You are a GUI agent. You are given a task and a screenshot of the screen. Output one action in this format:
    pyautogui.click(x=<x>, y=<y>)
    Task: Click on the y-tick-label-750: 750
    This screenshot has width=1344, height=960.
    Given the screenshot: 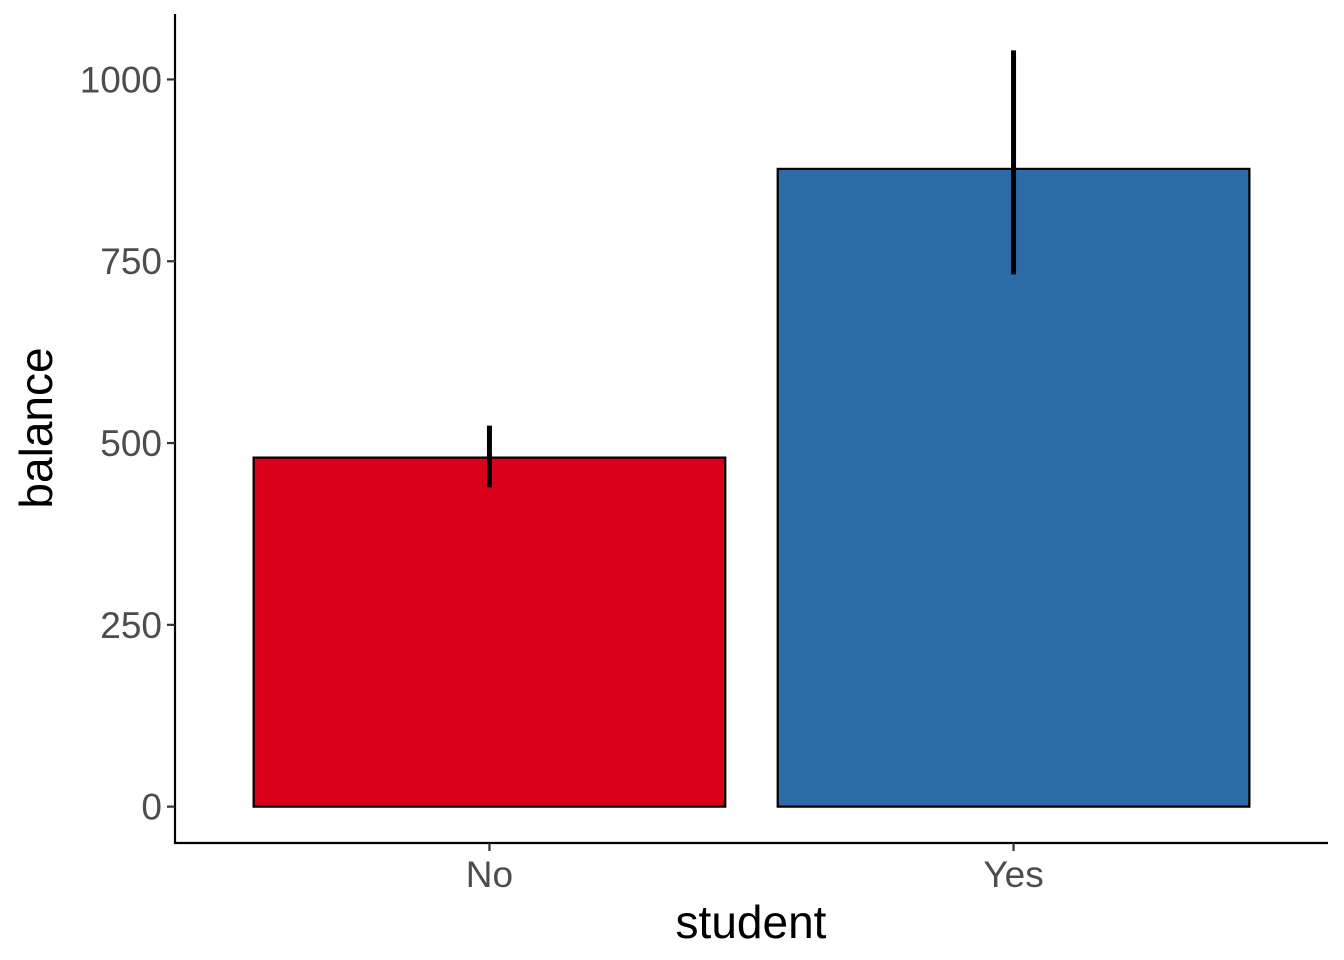 What is the action you would take?
    pyautogui.click(x=131, y=261)
    